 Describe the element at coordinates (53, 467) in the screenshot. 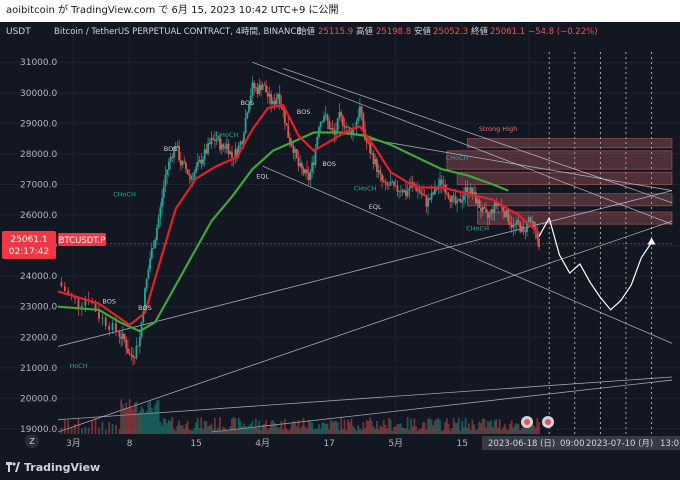

I see `tradingview-logo: TradingView` at that location.